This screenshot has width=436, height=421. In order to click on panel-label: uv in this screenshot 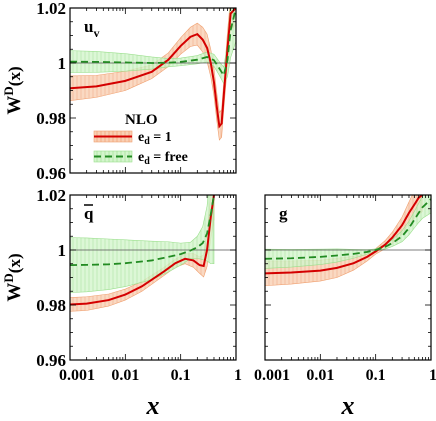, I will do `click(91, 28)`.